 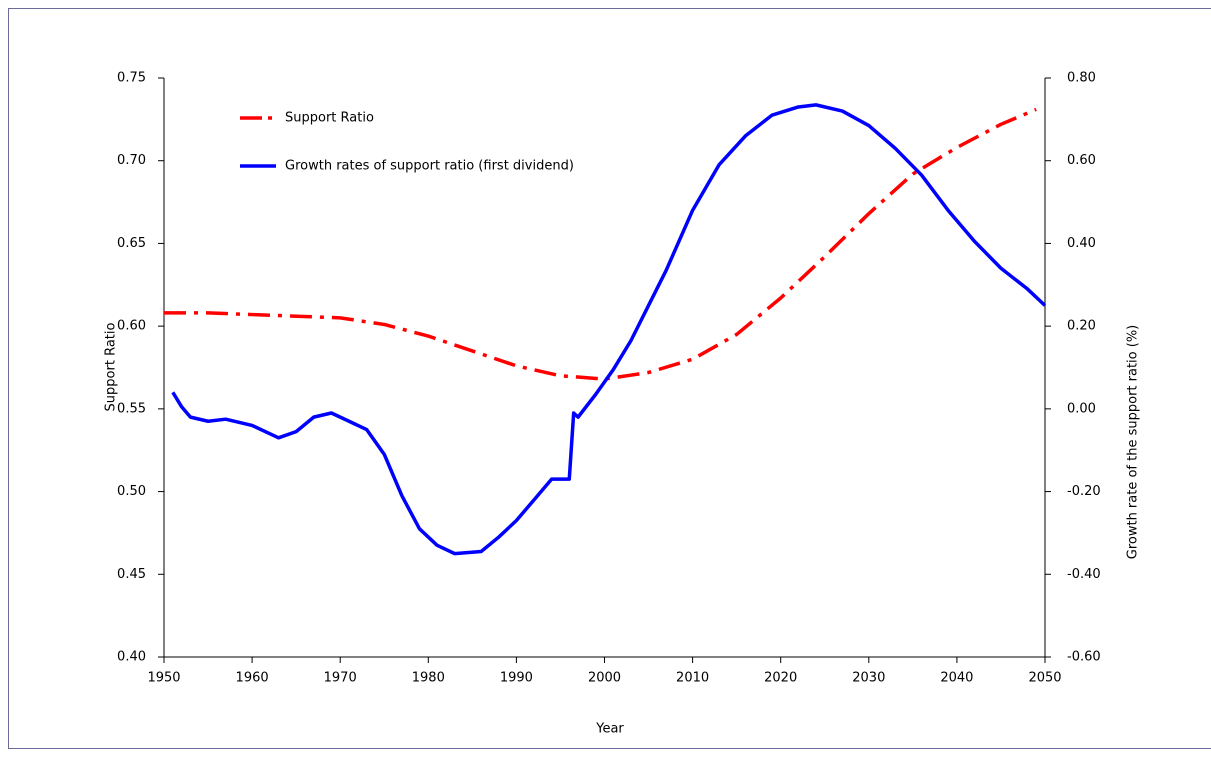 I want to click on y2-axis-label: Growth rate of the support ratio (%), so click(x=1133, y=442).